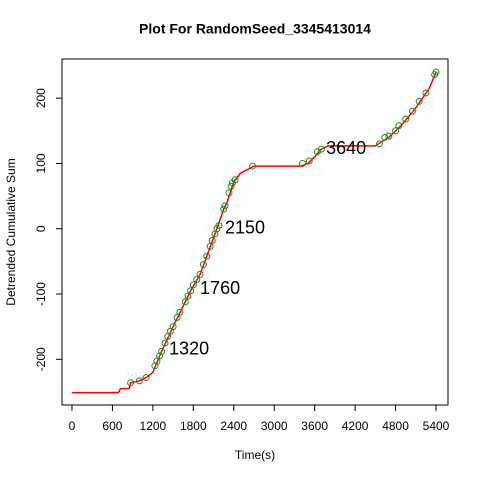  Describe the element at coordinates (41, 228) in the screenshot. I see `y-tick-label: 0` at that location.